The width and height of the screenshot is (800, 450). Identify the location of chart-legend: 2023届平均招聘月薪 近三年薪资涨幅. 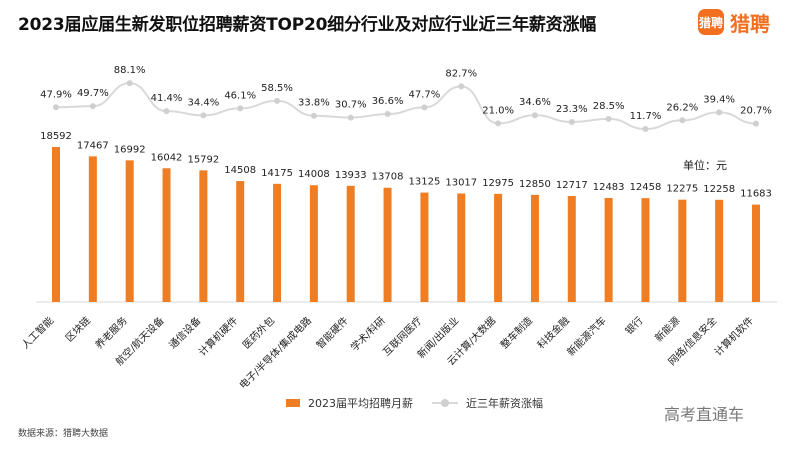
(400, 403).